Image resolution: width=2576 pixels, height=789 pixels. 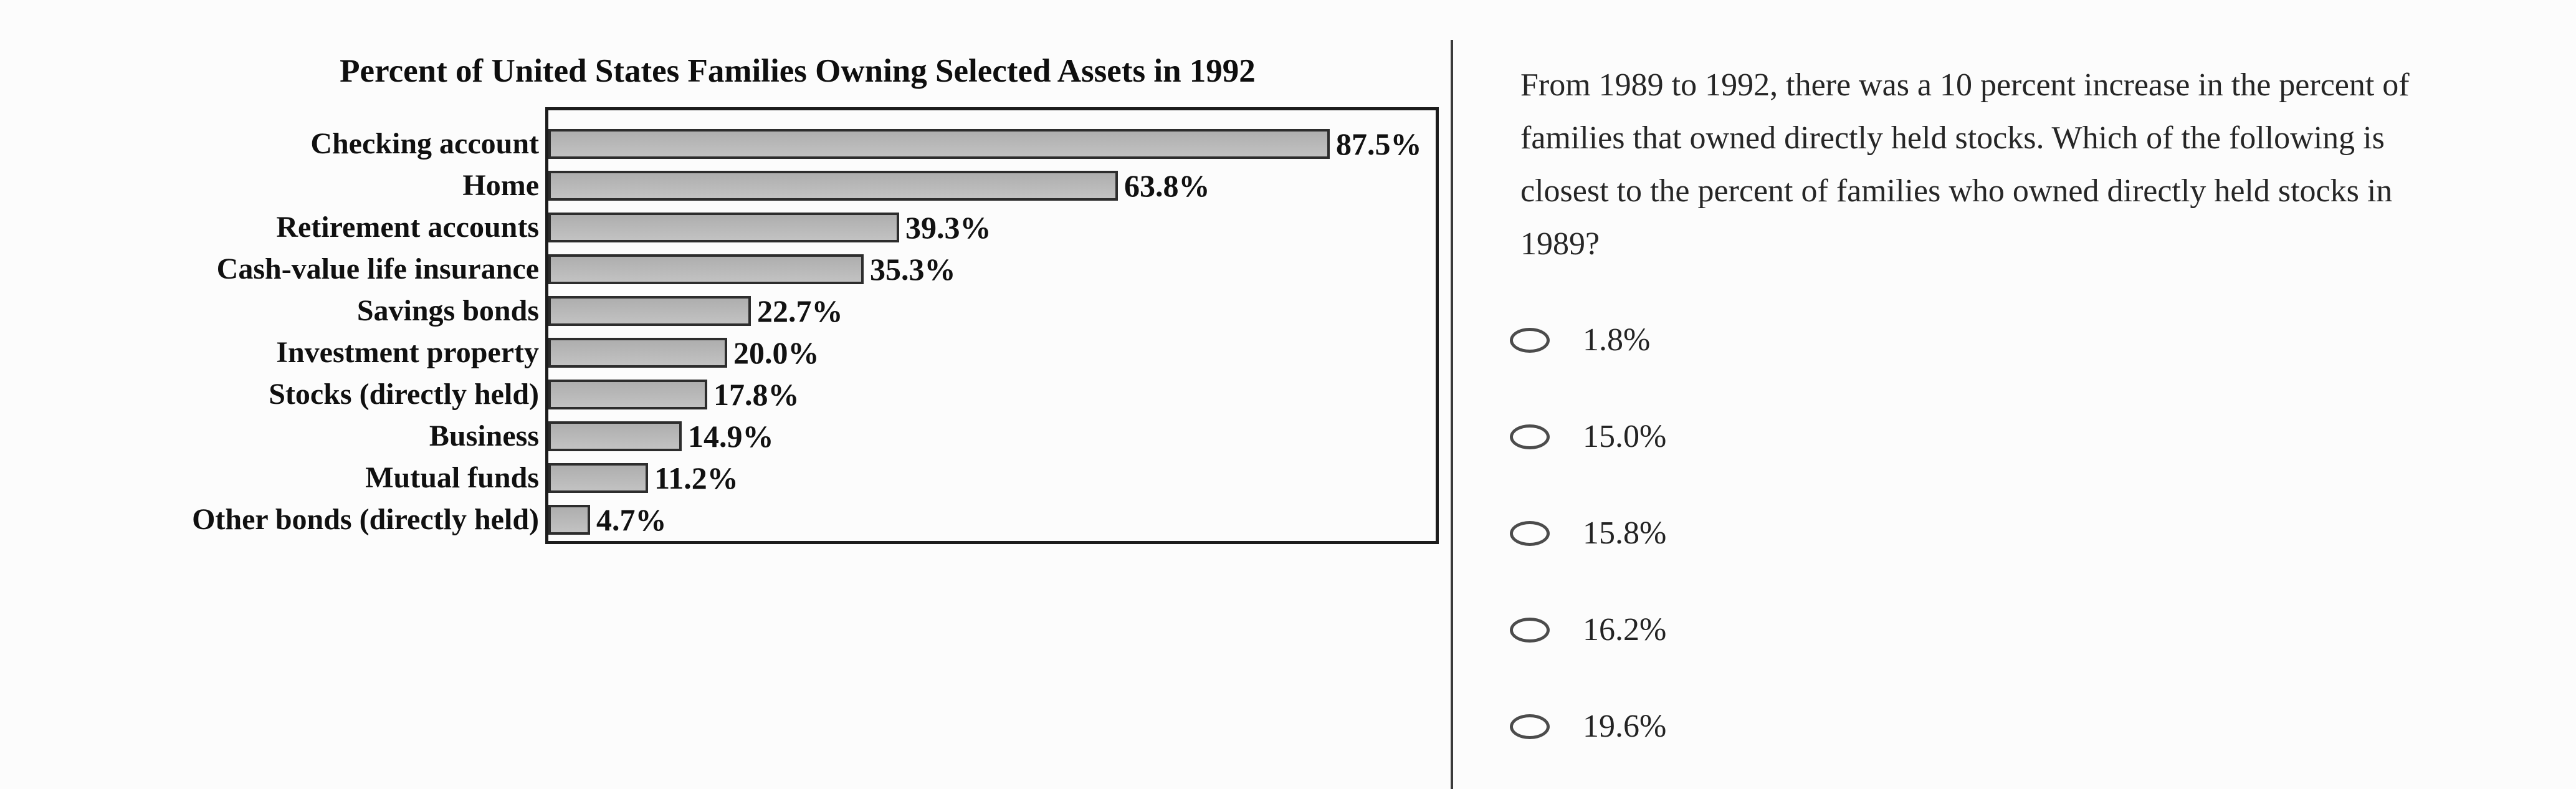 I want to click on bar-row: Savings bonds 22.7%, so click(x=783, y=311).